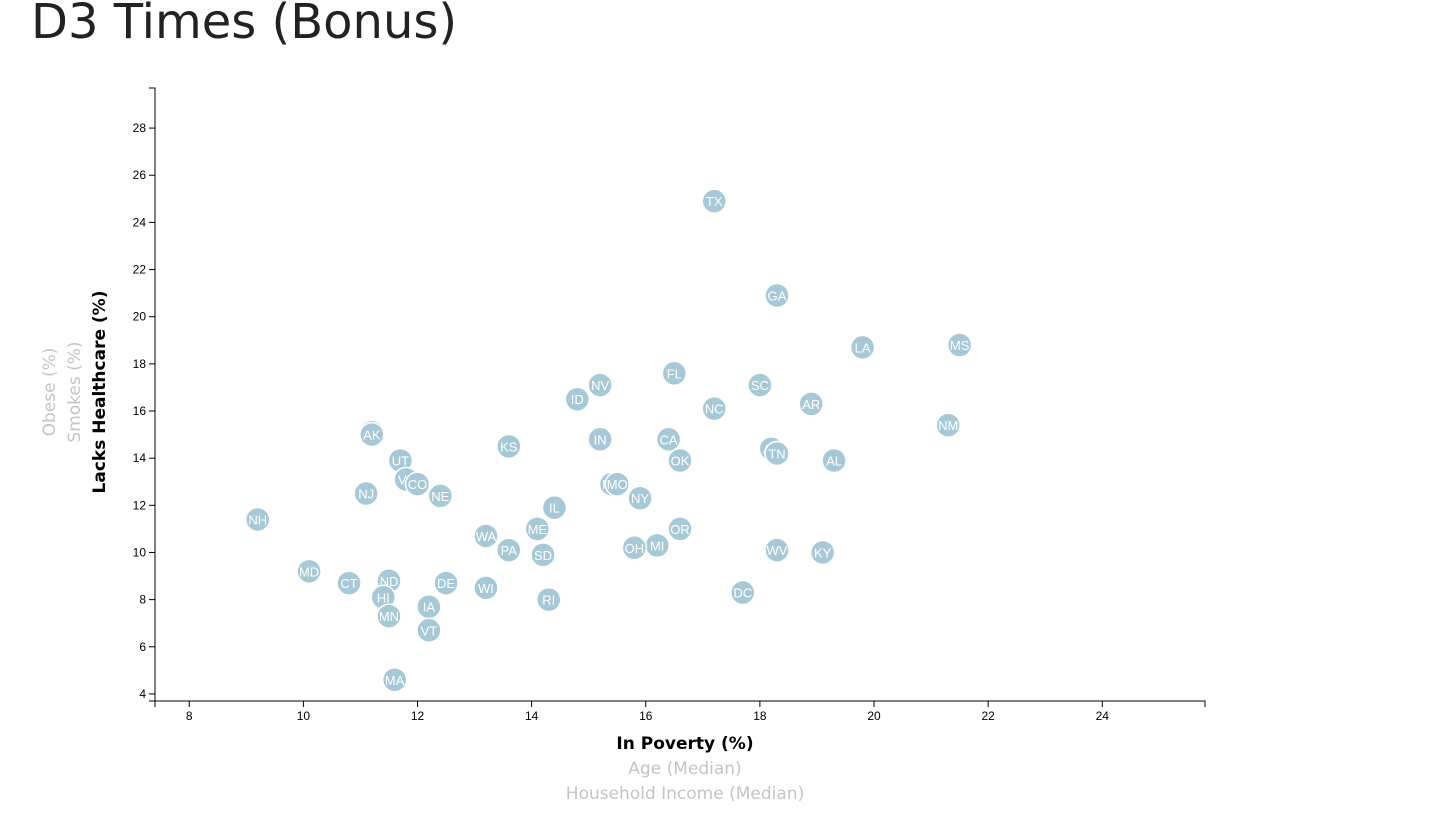 The image size is (1447, 815). I want to click on state-marker-tn: TN, so click(777, 453).